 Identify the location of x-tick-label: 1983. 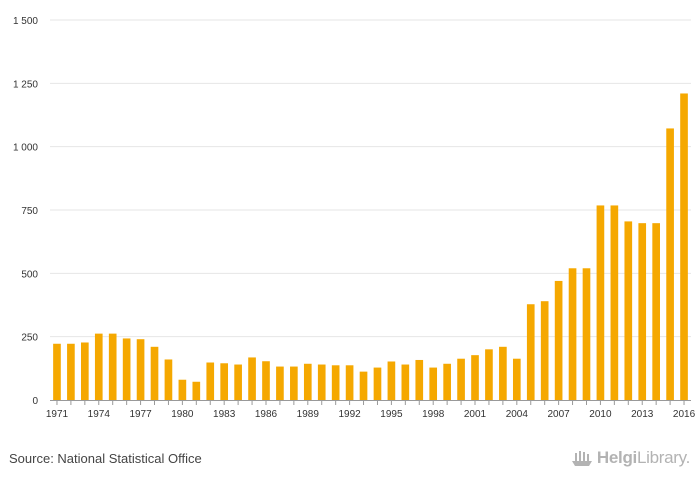
(224, 414).